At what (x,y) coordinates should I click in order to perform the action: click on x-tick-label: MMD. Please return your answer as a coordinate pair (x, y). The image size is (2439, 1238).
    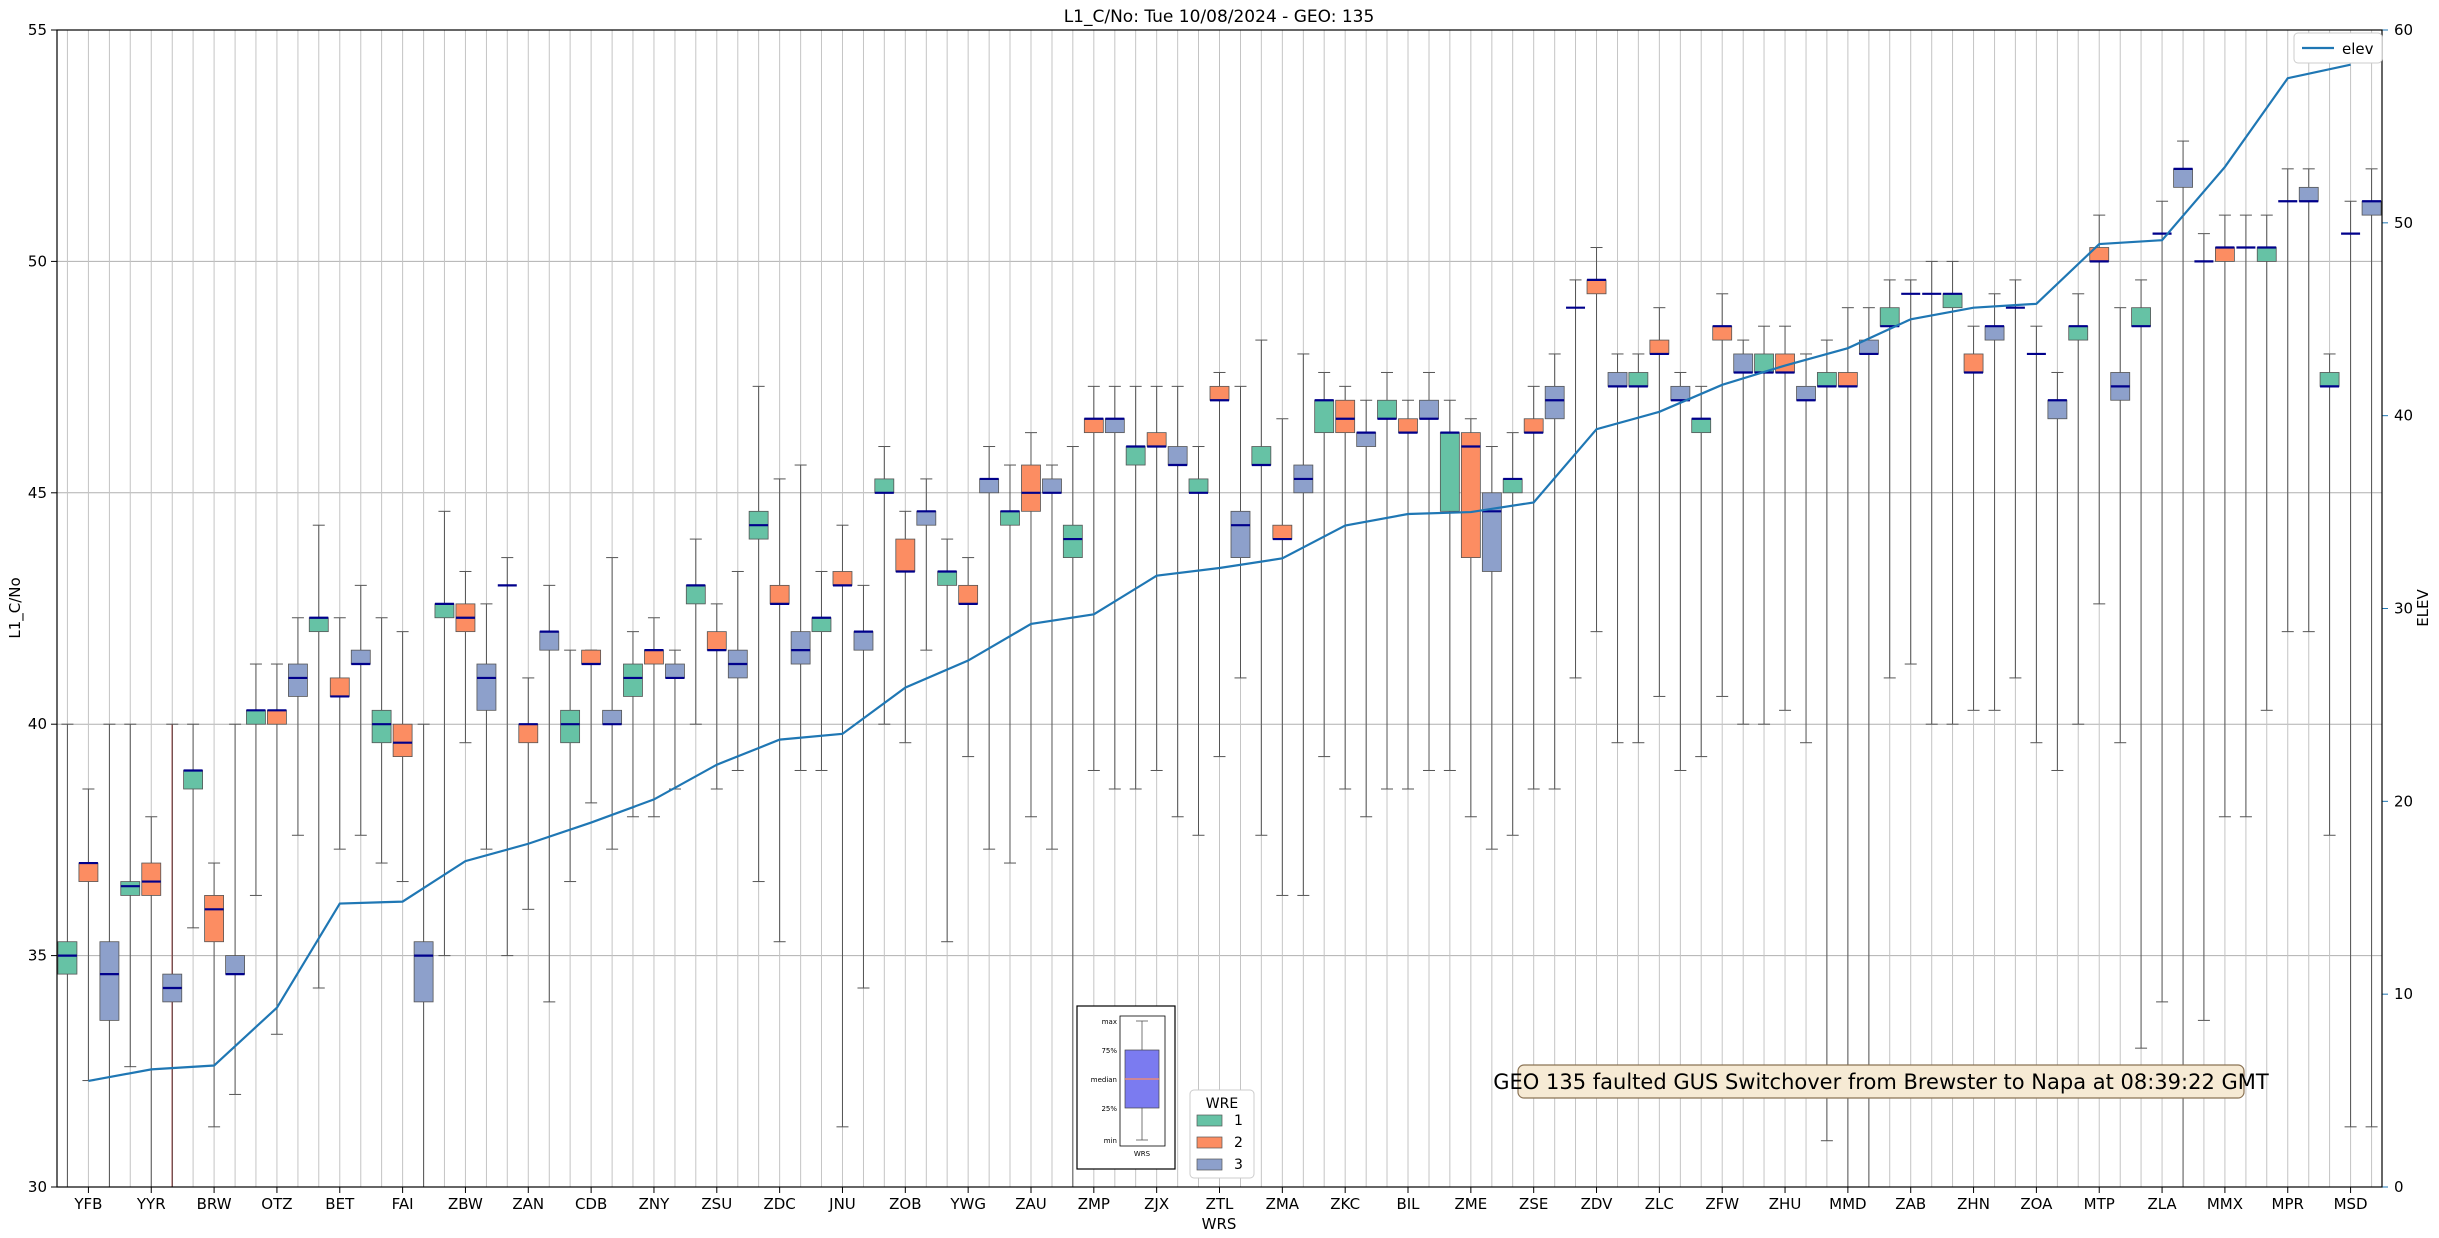
    Looking at the image, I should click on (1847, 1204).